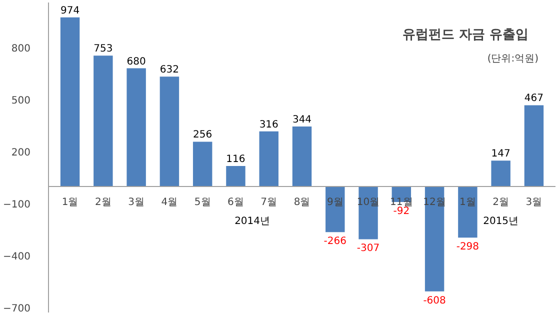  Describe the element at coordinates (302, 120) in the screenshot. I see `data-label: 344` at that location.